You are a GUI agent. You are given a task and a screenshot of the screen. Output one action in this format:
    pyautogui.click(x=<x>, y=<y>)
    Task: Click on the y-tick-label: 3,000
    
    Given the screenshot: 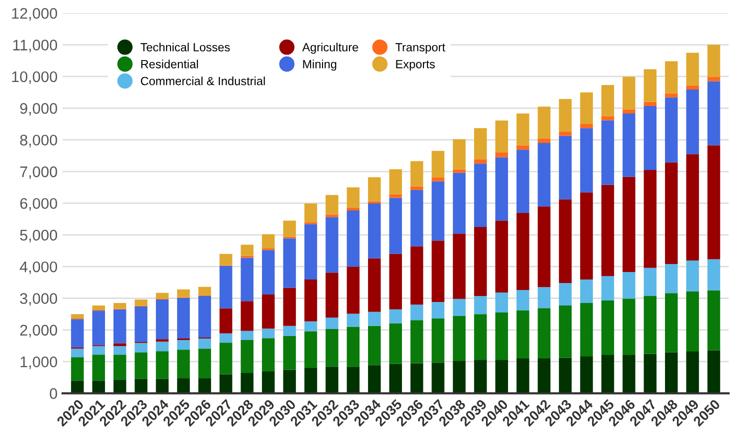 What is the action you would take?
    pyautogui.click(x=39, y=299)
    